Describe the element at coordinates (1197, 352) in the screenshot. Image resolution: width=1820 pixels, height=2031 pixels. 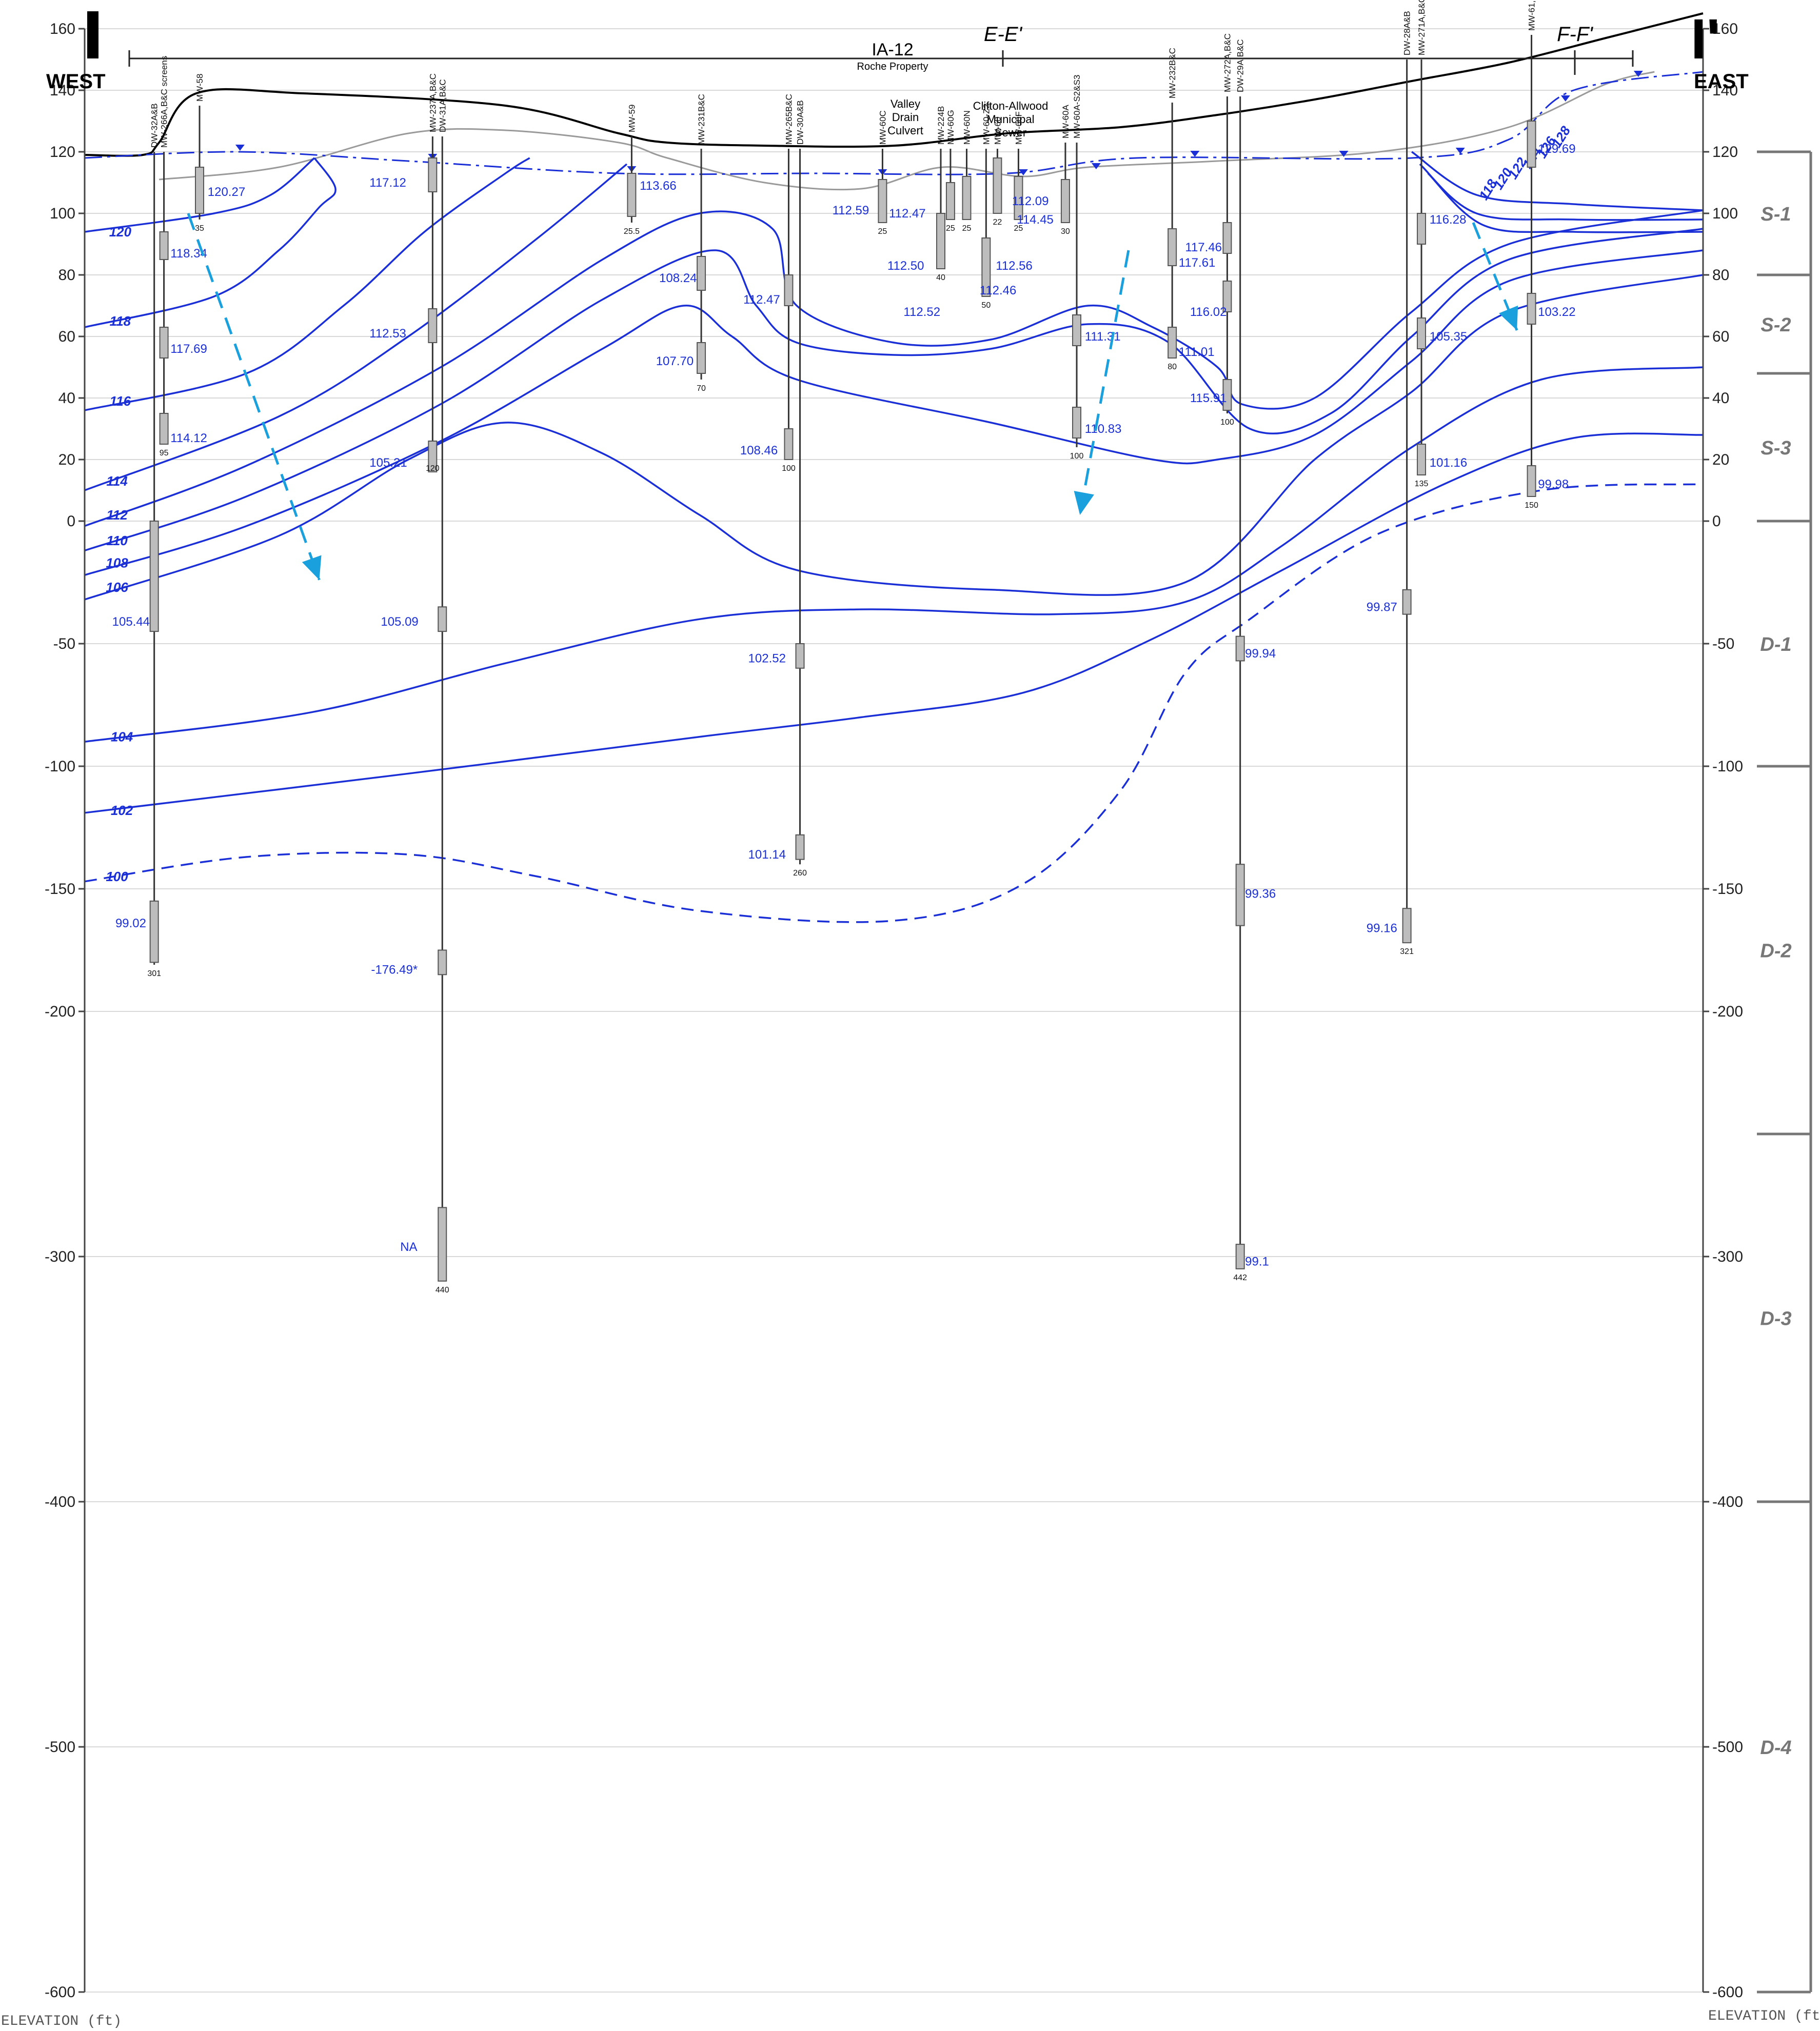
I see `head-value: 111.01` at that location.